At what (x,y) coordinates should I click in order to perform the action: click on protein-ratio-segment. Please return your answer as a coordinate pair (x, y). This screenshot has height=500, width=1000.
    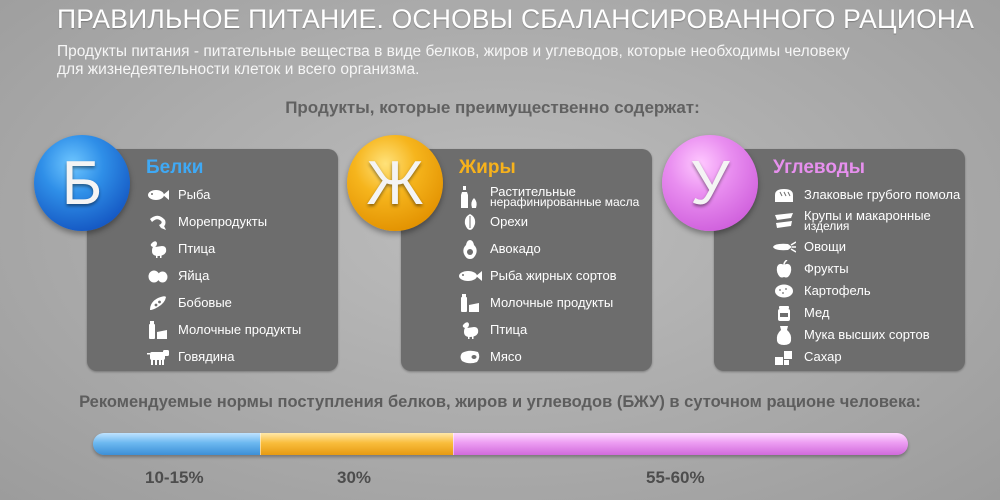
    Looking at the image, I should click on (176, 444).